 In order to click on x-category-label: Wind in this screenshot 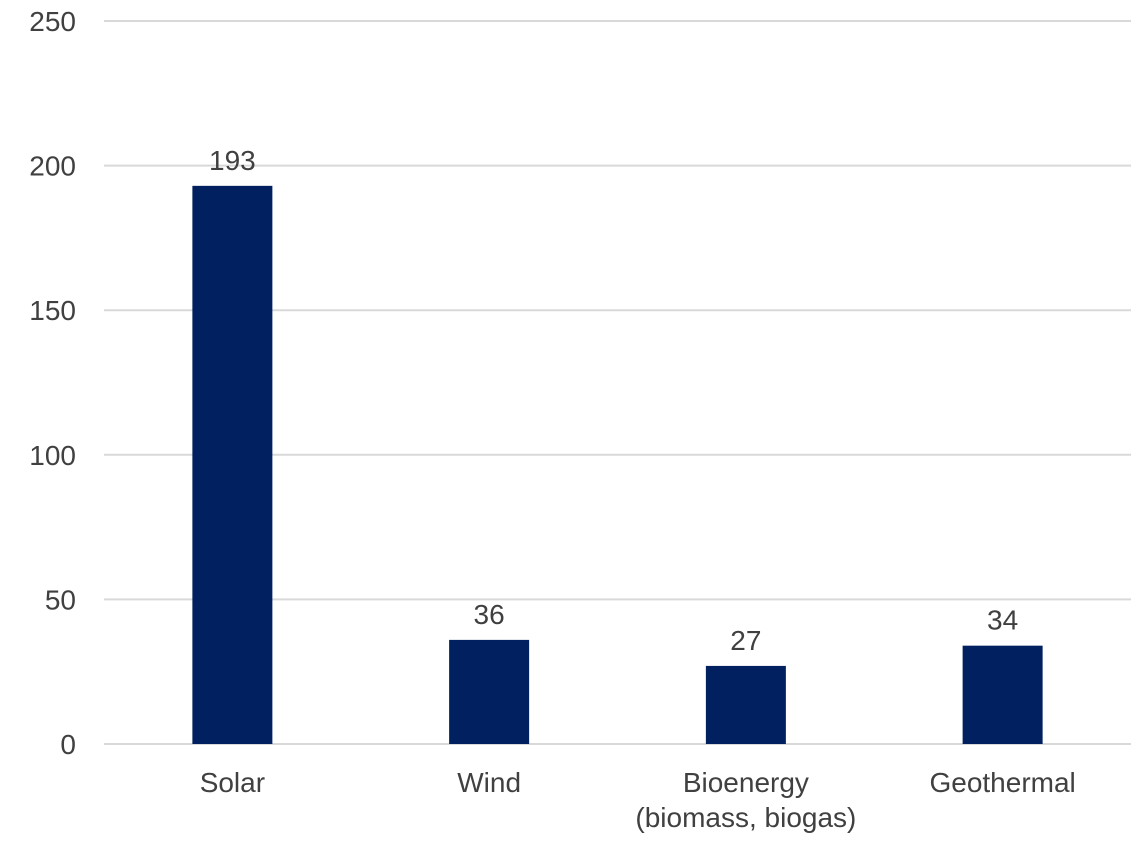, I will do `click(489, 782)`.